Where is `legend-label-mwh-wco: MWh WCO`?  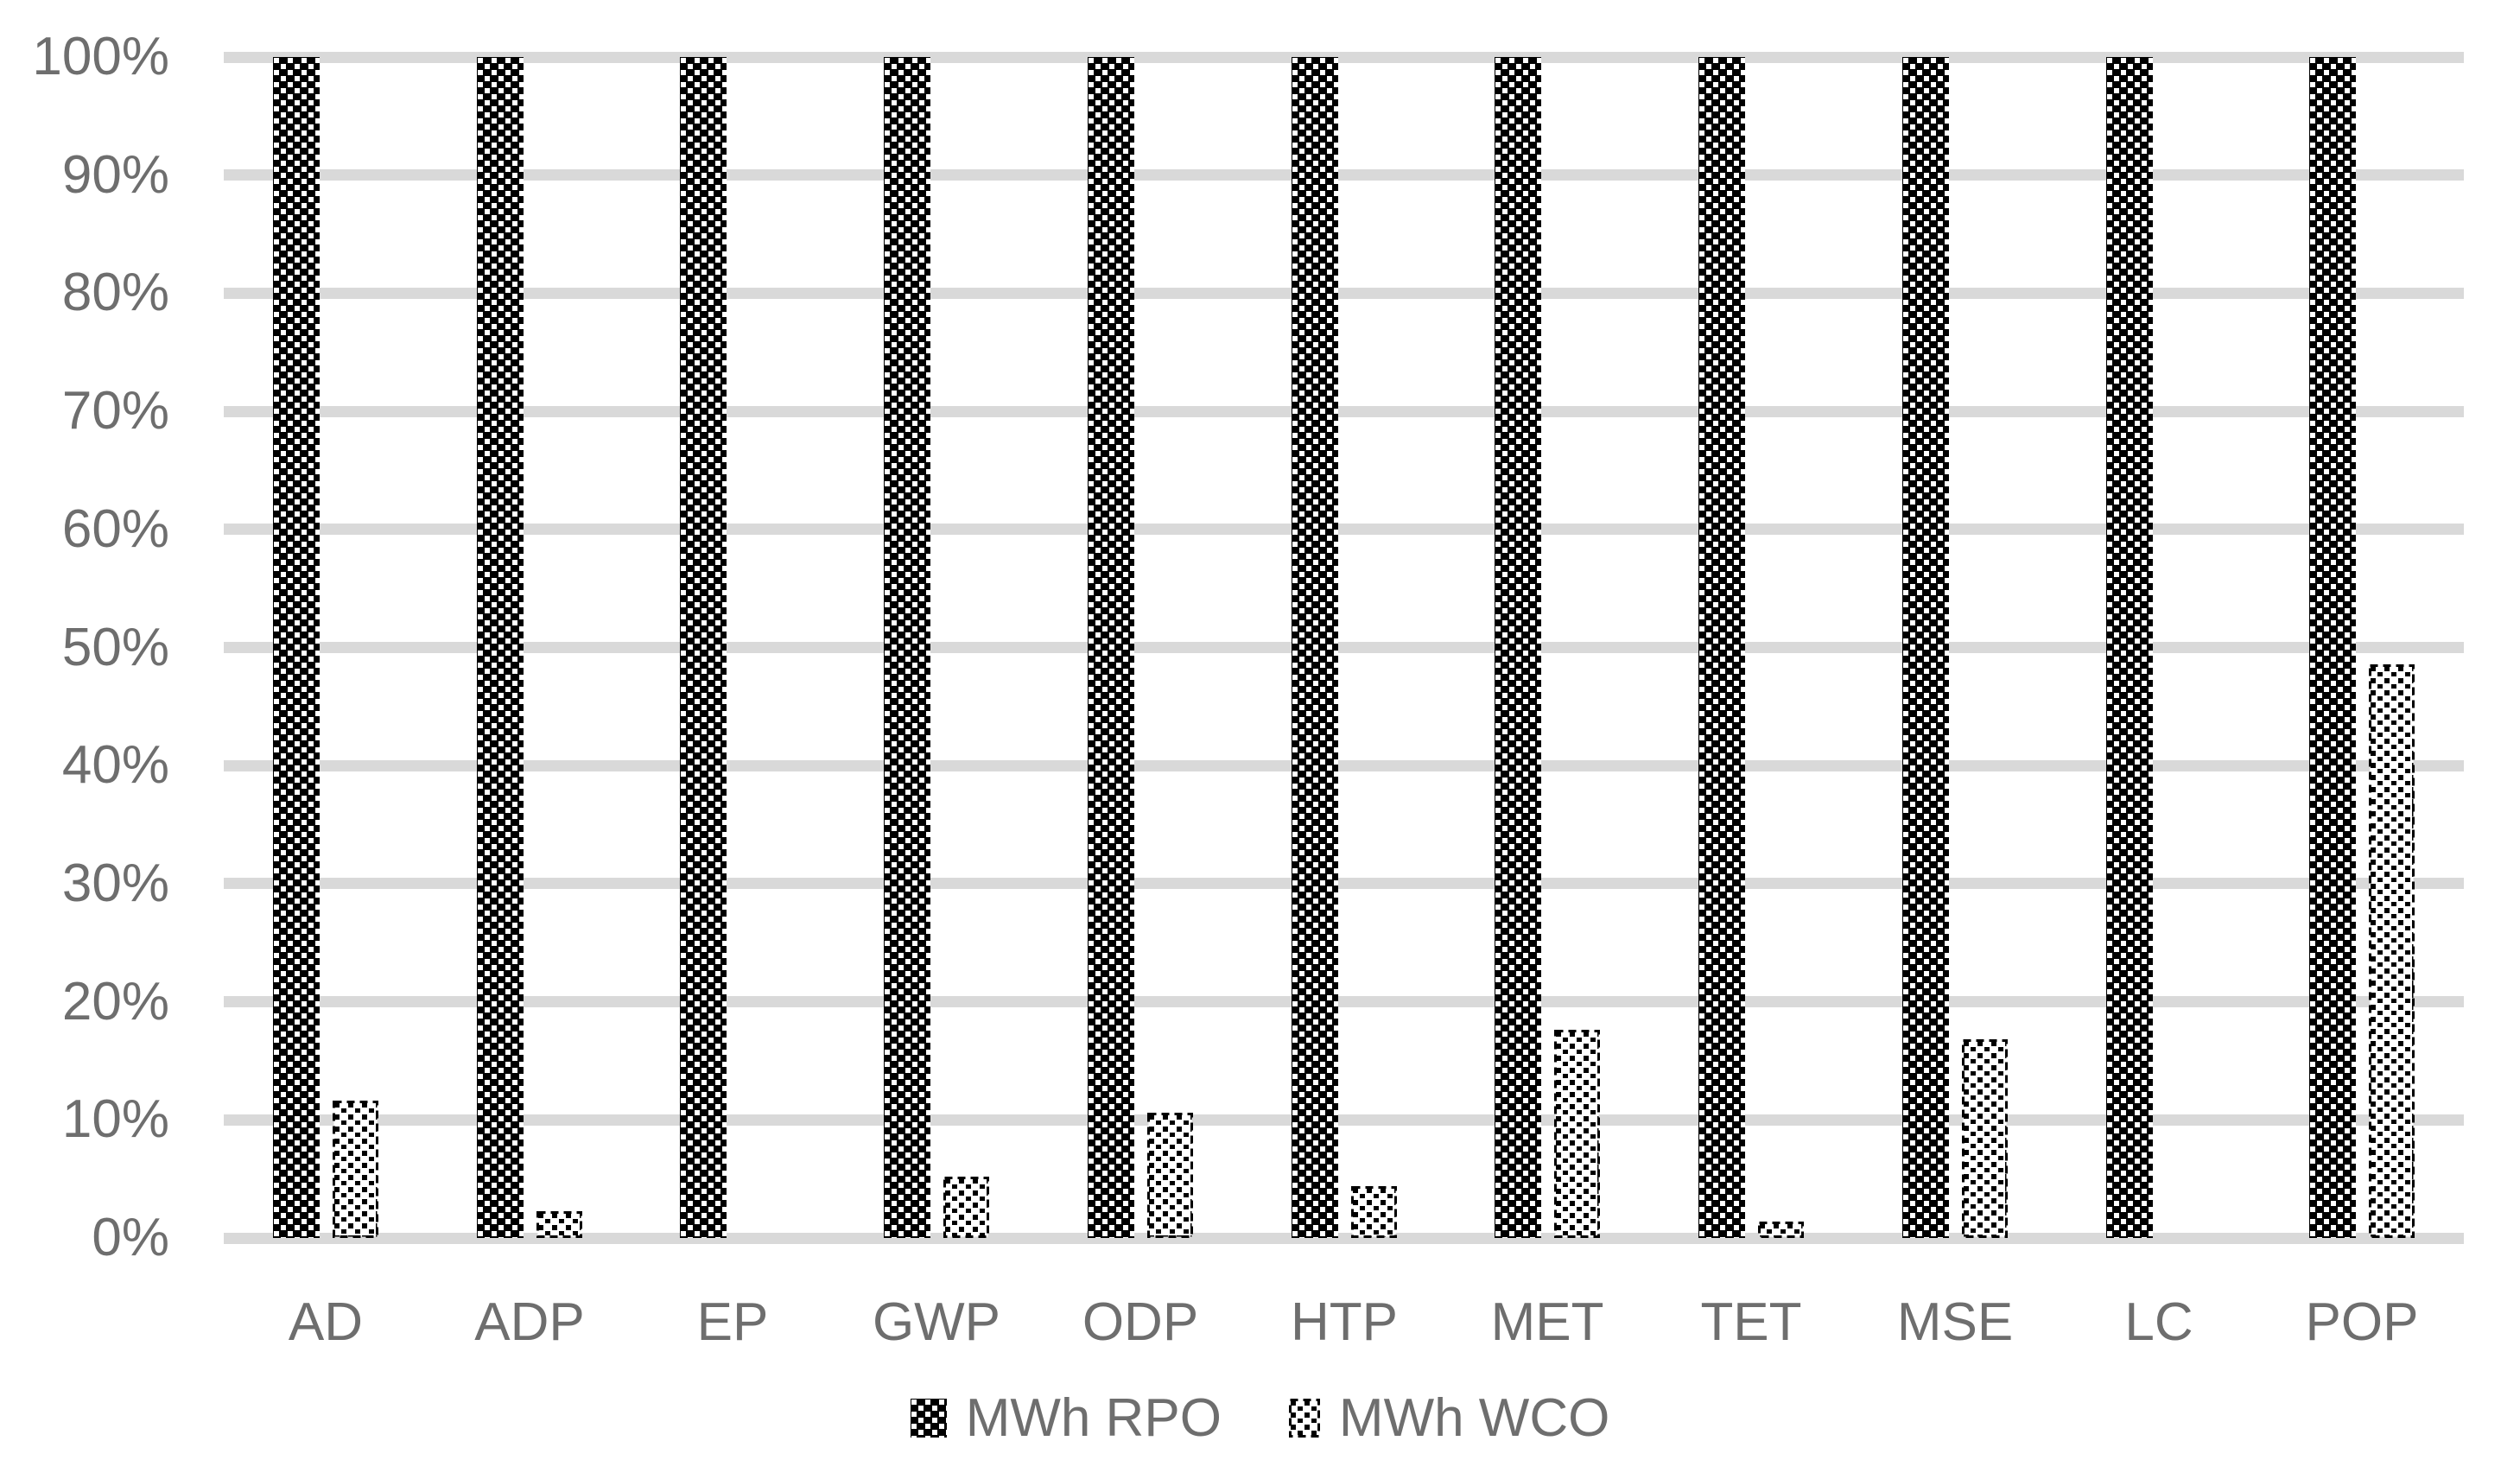 legend-label-mwh-wco: MWh WCO is located at coordinates (1474, 1418).